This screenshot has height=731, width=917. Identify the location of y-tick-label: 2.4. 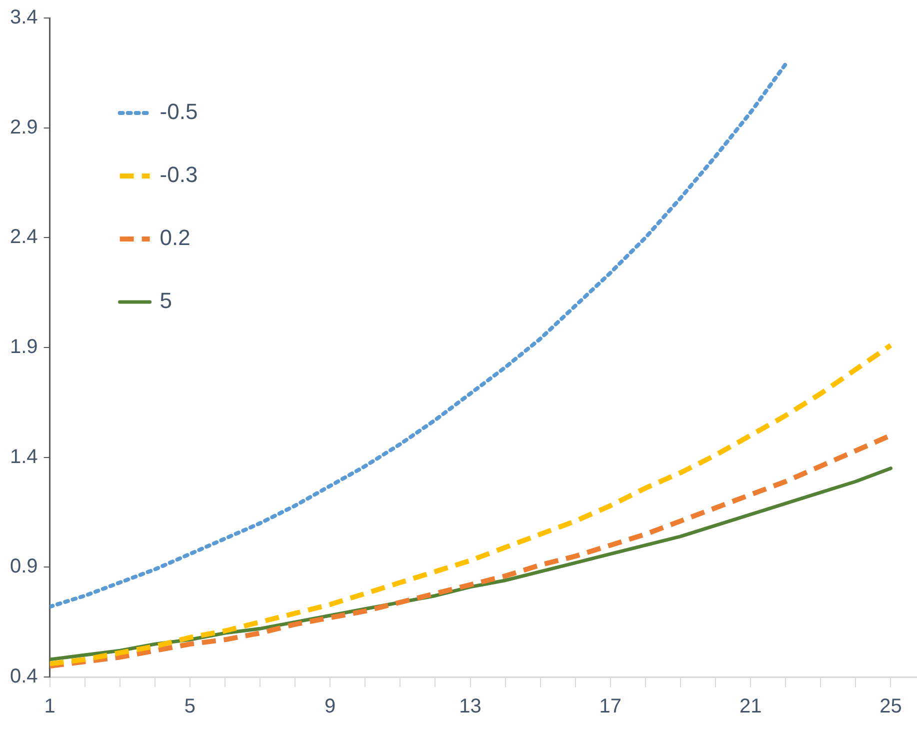
(24, 237).